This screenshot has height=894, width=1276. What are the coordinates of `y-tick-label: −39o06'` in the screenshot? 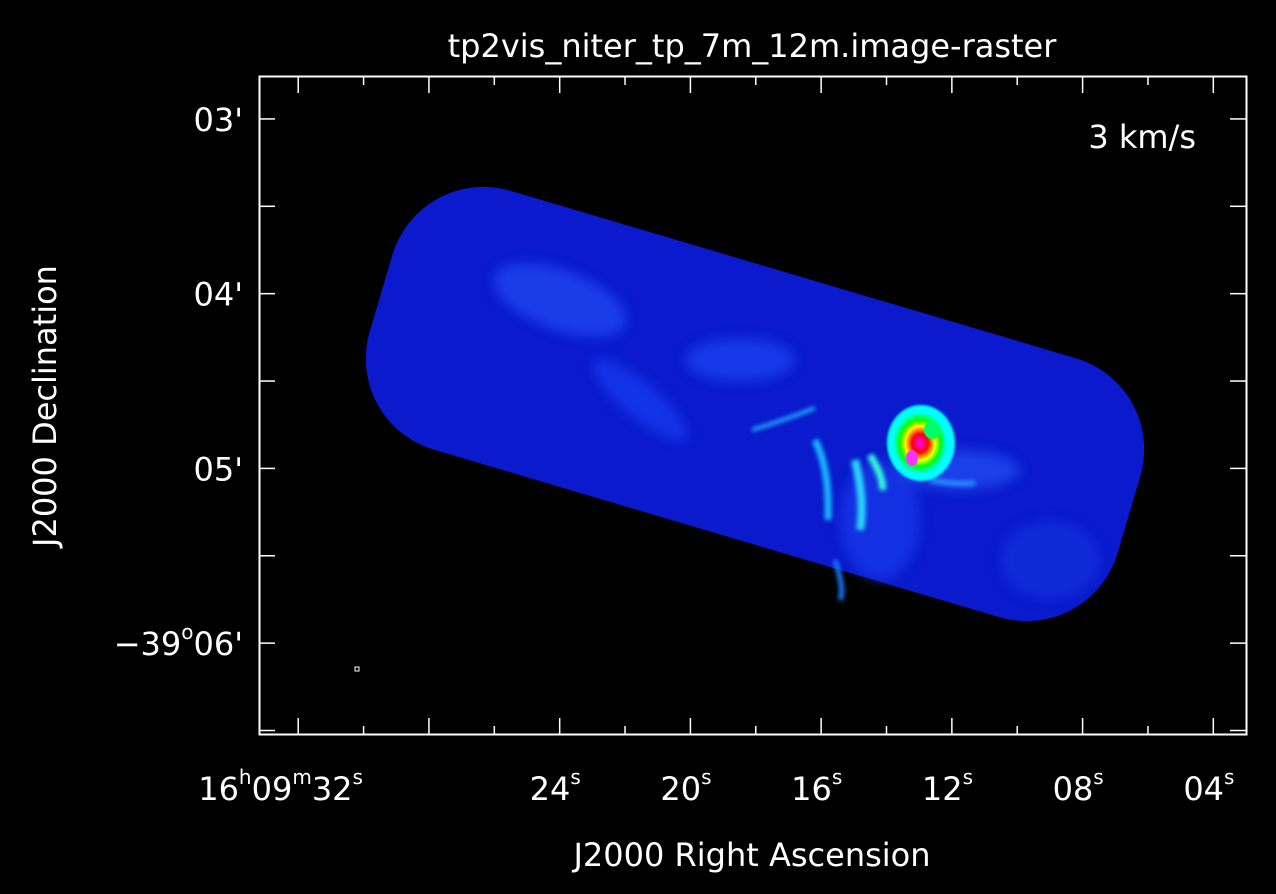 It's located at (178, 641).